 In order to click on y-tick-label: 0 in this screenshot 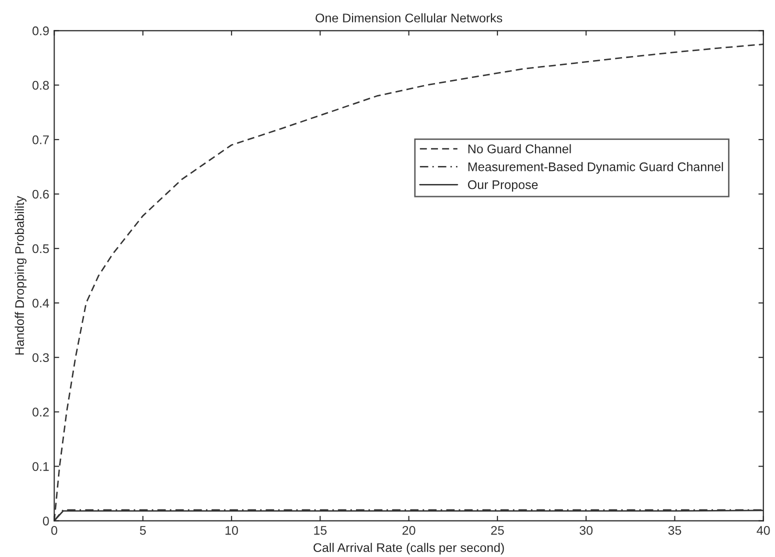, I will do `click(45, 521)`.